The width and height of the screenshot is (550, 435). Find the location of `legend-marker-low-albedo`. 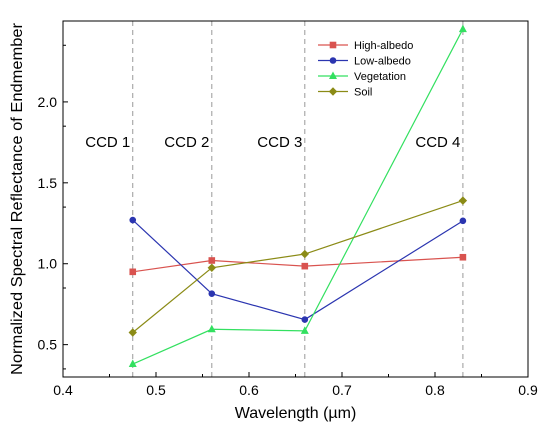

legend-marker-low-albedo is located at coordinates (333, 60).